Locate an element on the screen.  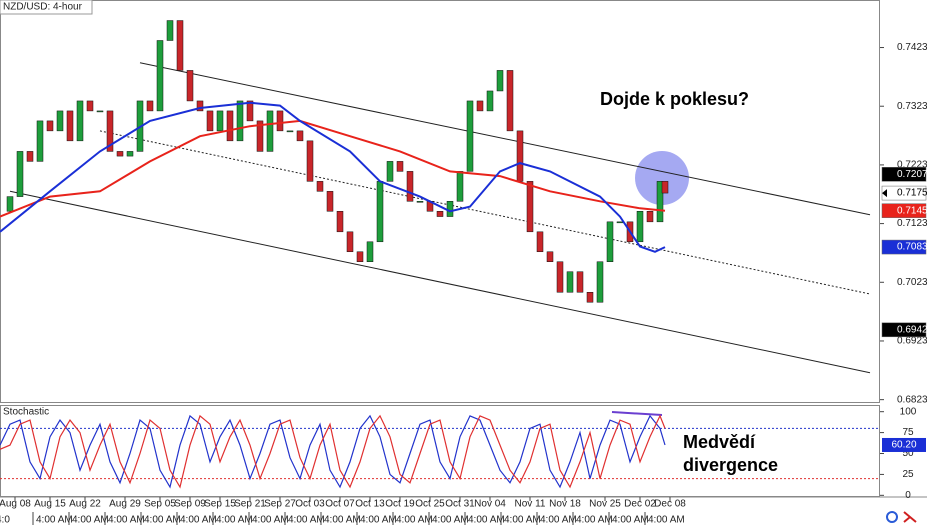
moving-average is located at coordinates (333, 168).